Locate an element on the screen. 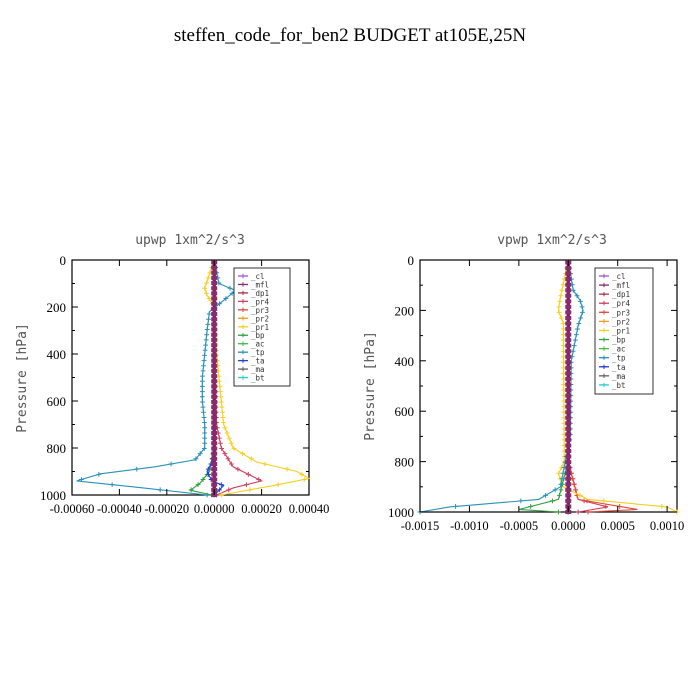  x-tick-label: -0.00060 is located at coordinates (72, 509).